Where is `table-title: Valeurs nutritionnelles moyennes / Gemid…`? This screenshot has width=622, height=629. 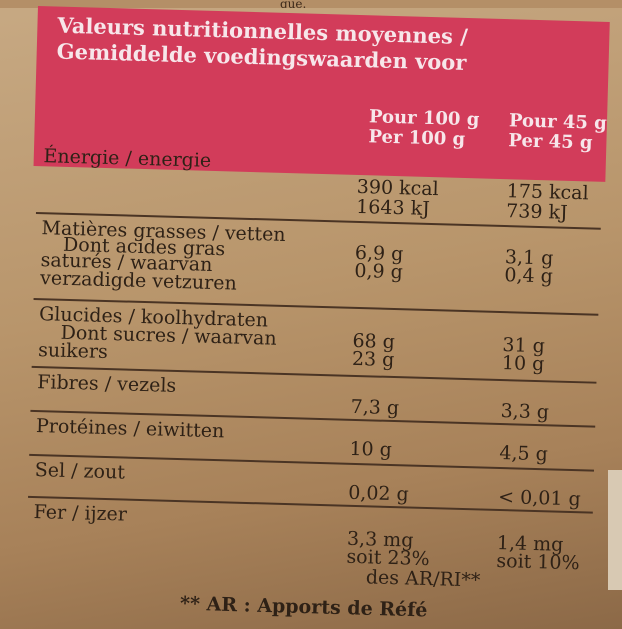
table-title: Valeurs nutritionnelles moyennes / Gemid… is located at coordinates (262, 44).